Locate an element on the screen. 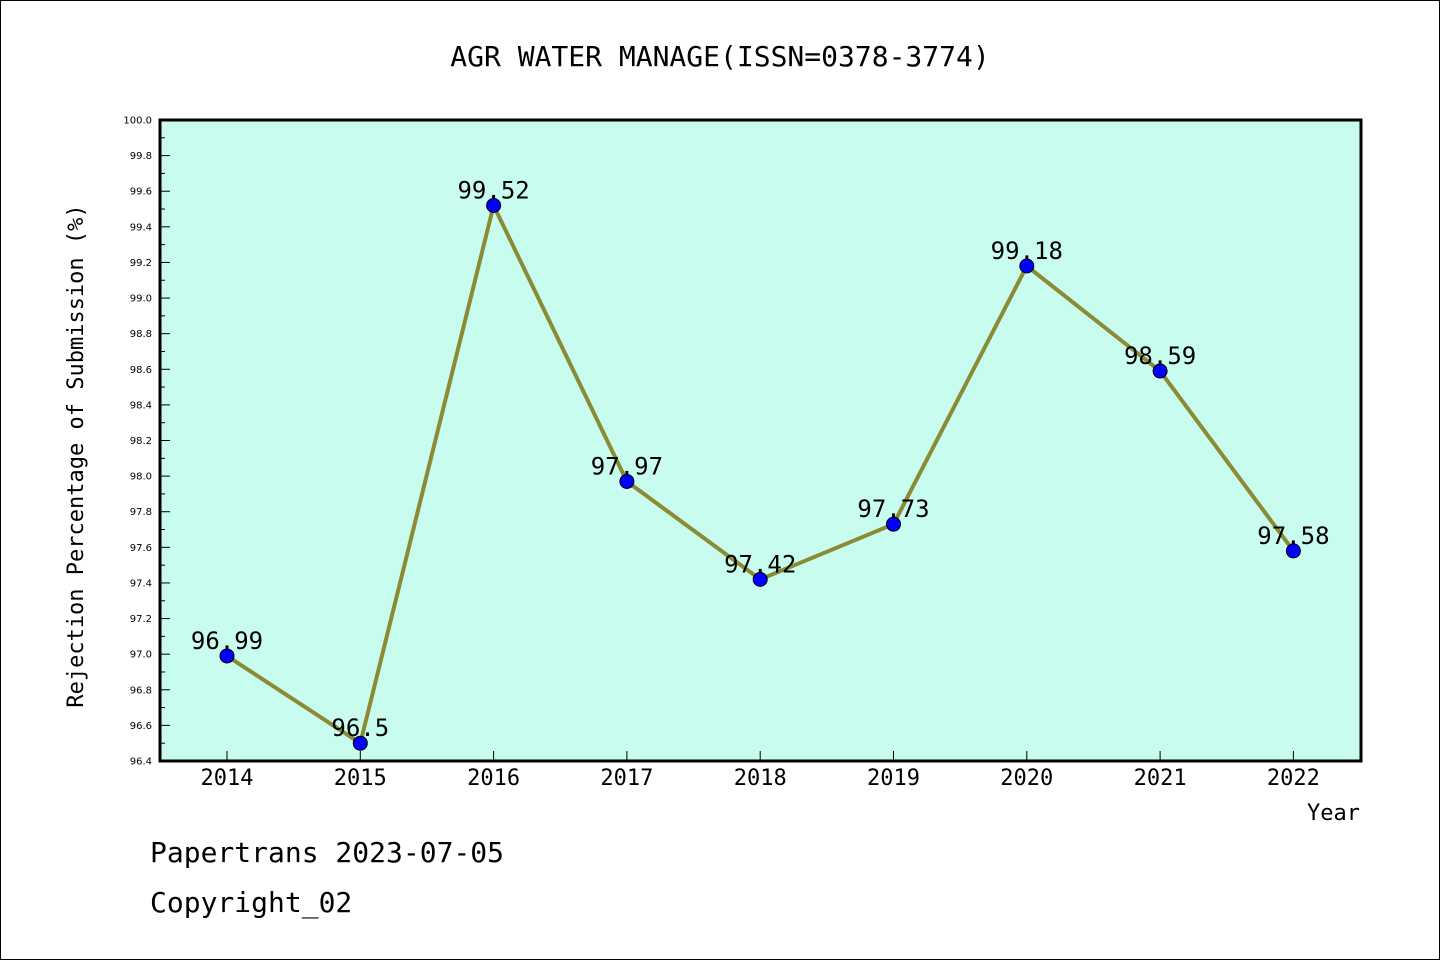  x-tick-labels: 2014 2015 2016 2017 2018 2019 2020 2021 2022 is located at coordinates (760, 778).